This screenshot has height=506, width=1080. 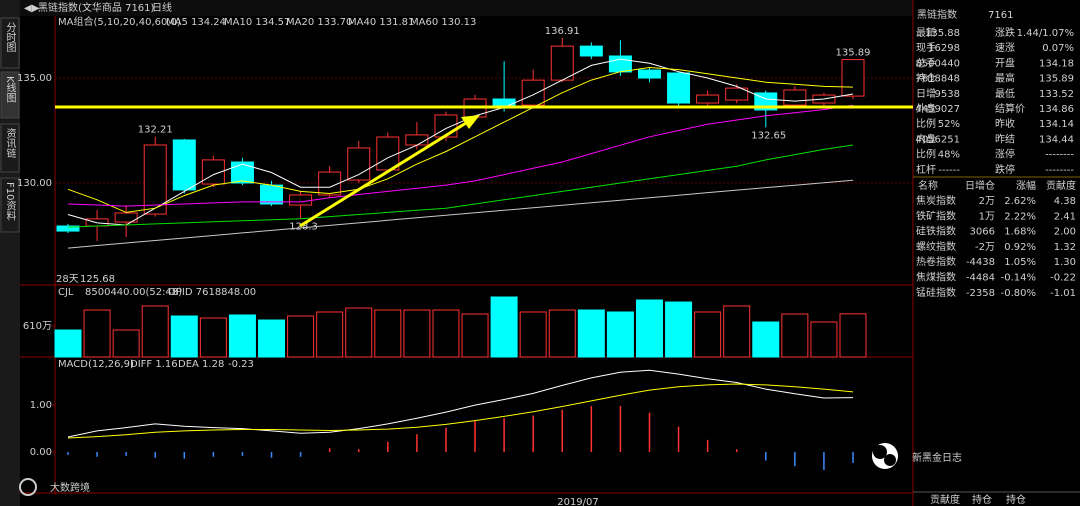 I want to click on sector-header: 日增仓, so click(x=980, y=185).